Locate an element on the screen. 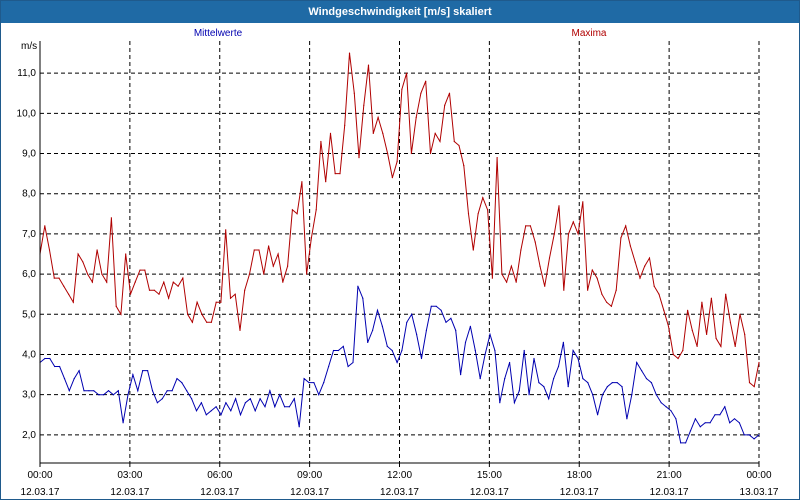  y-tick-label: 7,0 is located at coordinates (29, 234).